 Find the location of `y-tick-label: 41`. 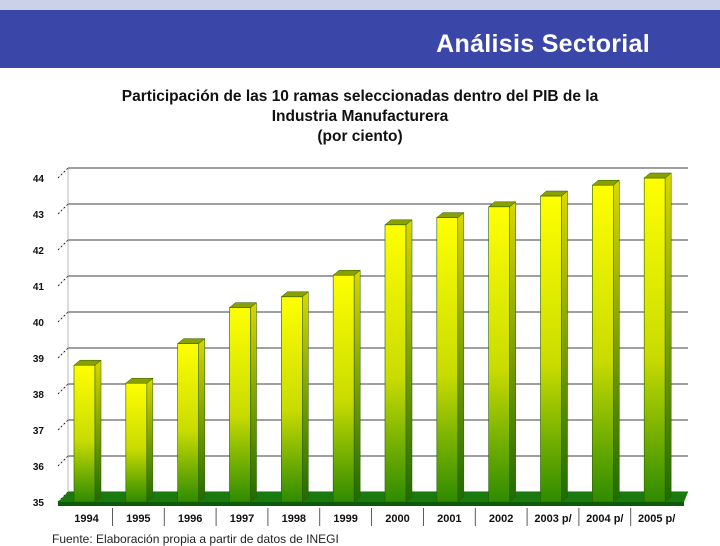

y-tick-label: 41 is located at coordinates (39, 287).